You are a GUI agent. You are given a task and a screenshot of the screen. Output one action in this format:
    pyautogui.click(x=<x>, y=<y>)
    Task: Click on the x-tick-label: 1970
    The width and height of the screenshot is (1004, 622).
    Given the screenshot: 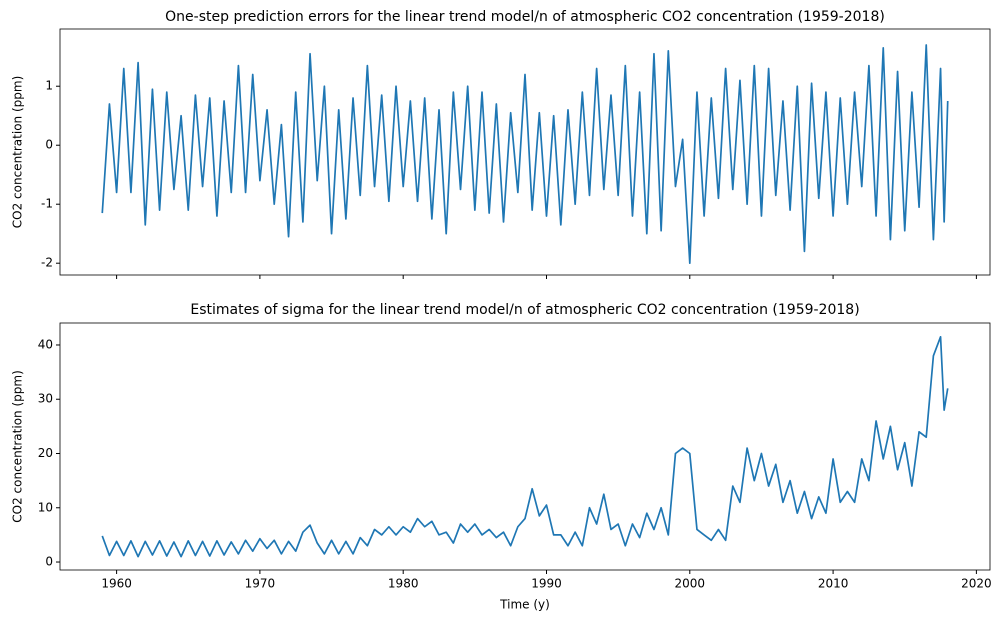 What is the action you would take?
    pyautogui.click(x=260, y=584)
    